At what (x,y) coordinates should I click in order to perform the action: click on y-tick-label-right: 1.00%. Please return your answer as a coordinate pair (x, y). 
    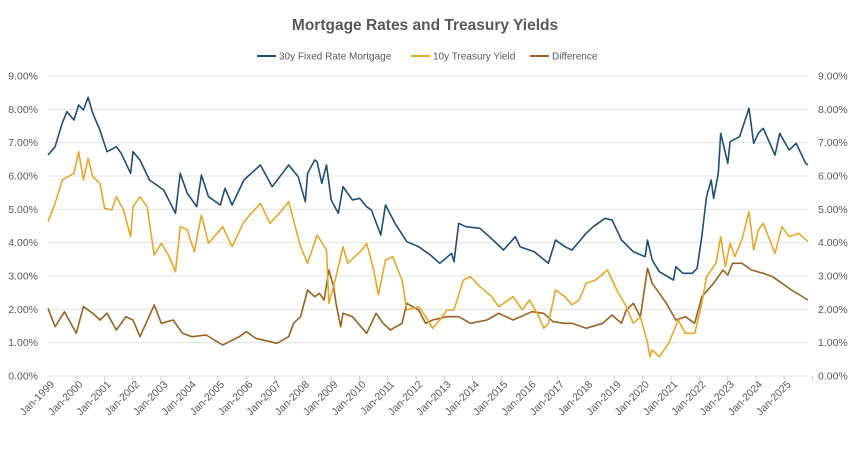
    Looking at the image, I should click on (833, 343).